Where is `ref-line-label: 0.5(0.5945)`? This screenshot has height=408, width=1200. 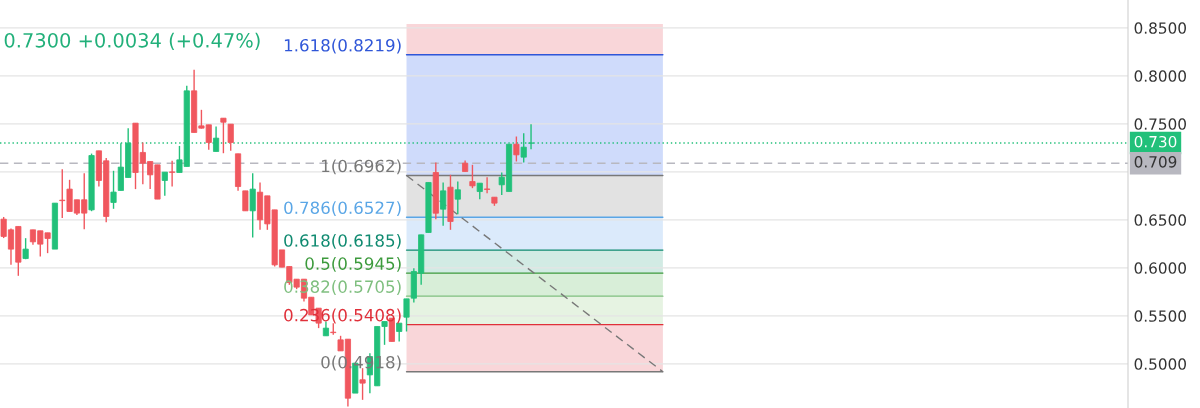 ref-line-label: 0.5(0.5945) is located at coordinates (353, 264).